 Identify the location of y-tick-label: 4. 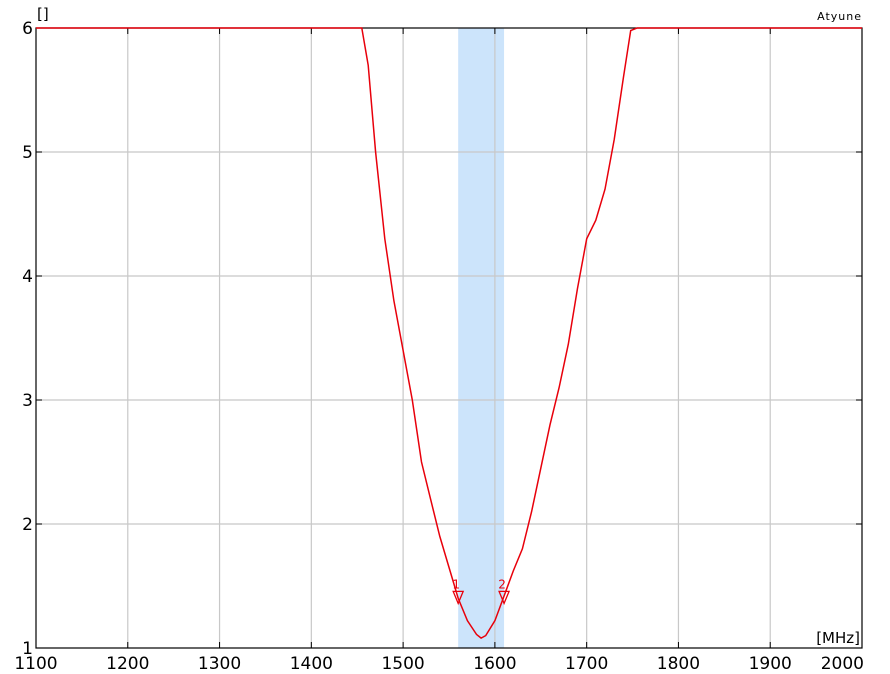
(27, 277).